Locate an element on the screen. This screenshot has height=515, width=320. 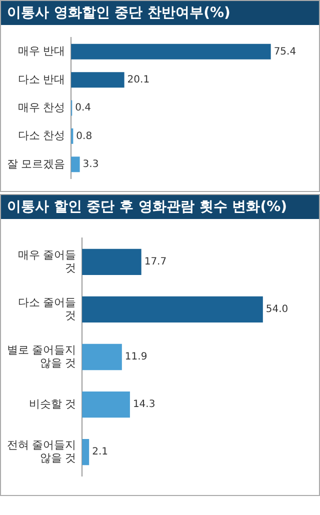
y-tick-label: 매우 줄어들 것 is located at coordinates (47, 262).